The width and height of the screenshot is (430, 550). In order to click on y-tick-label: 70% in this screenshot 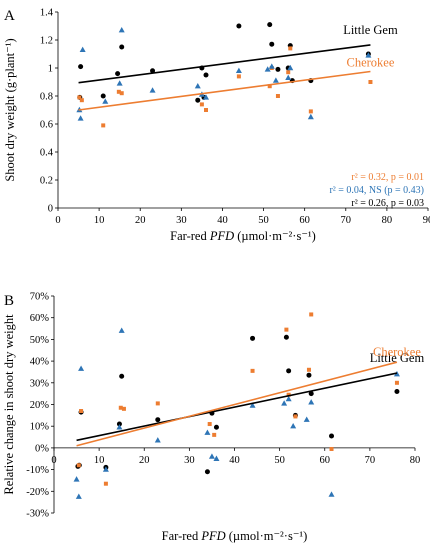, I will do `click(40, 297)`.